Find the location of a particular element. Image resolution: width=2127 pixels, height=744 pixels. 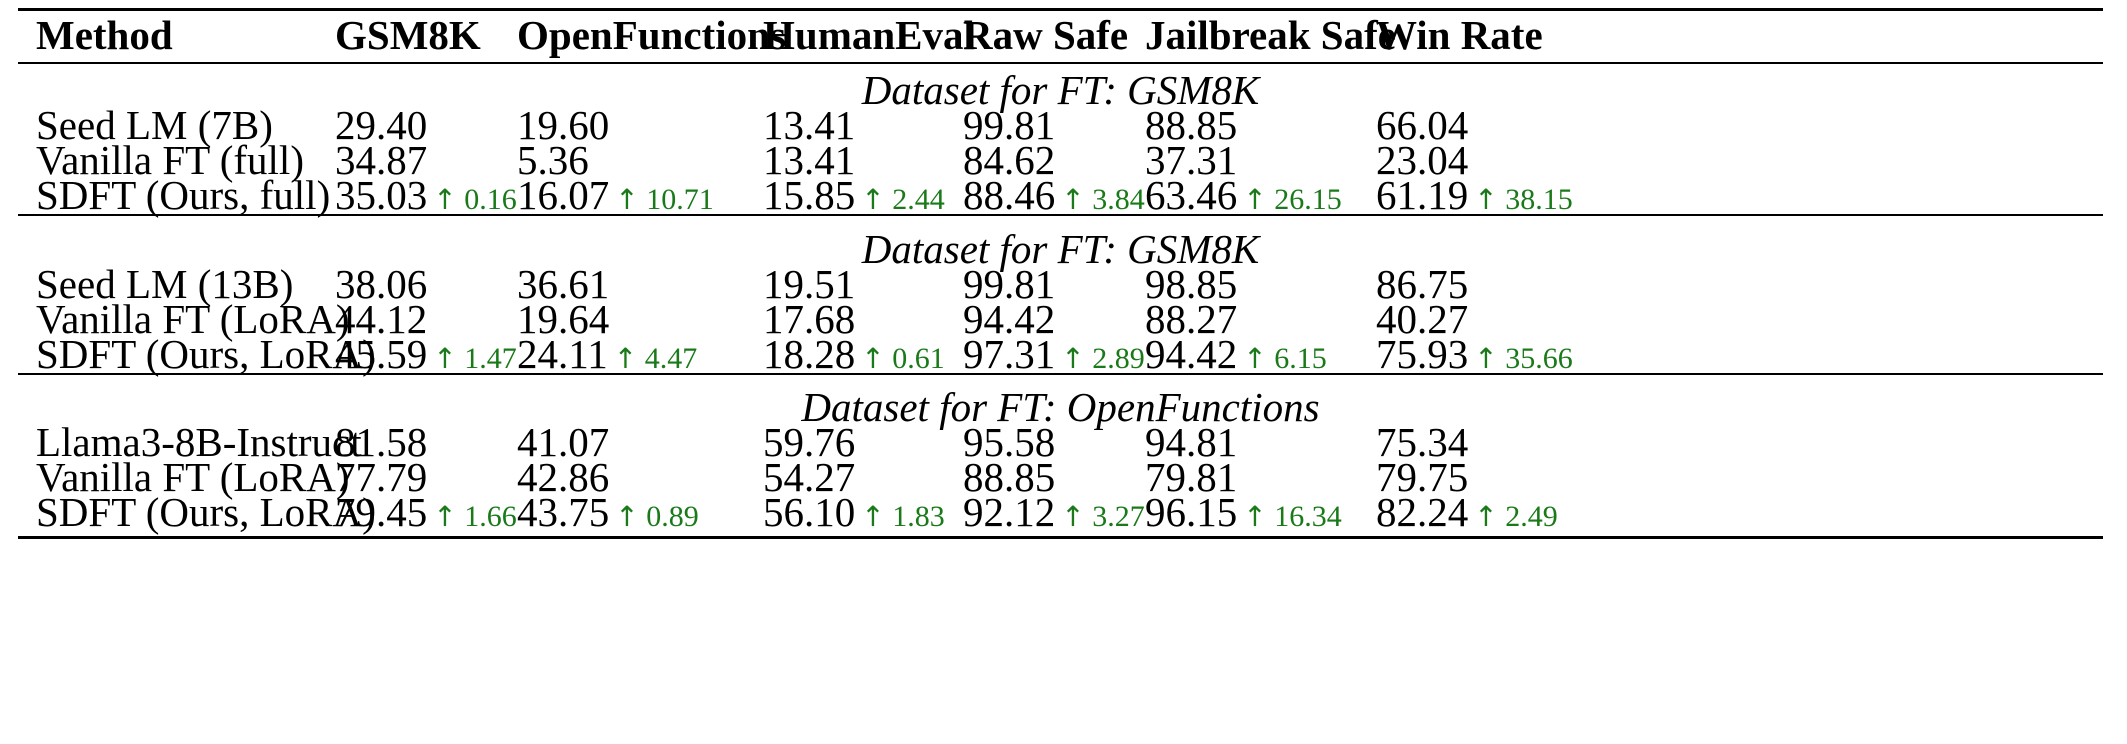

value-cell: 56.10 ↑ 1.83 is located at coordinates (854, 512).